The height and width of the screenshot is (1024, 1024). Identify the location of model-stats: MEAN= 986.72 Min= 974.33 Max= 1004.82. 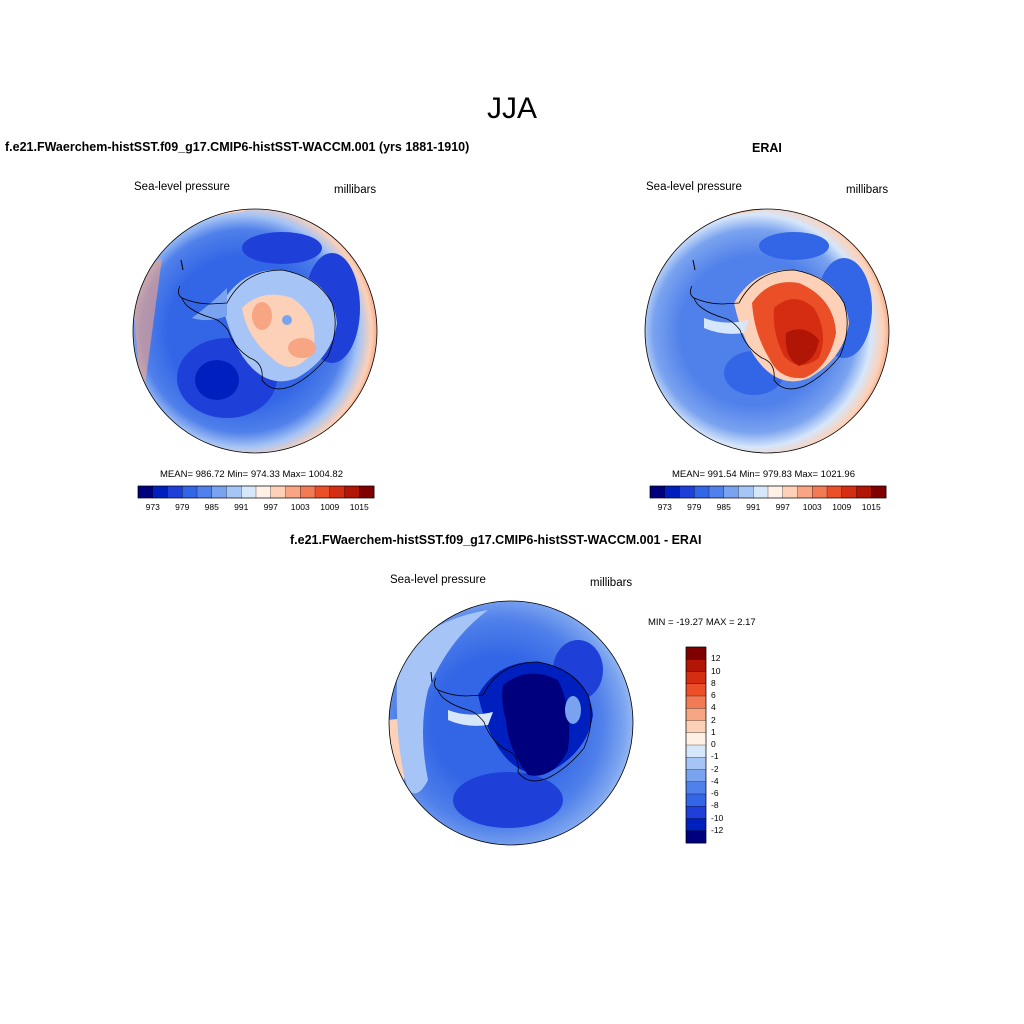
(251, 474).